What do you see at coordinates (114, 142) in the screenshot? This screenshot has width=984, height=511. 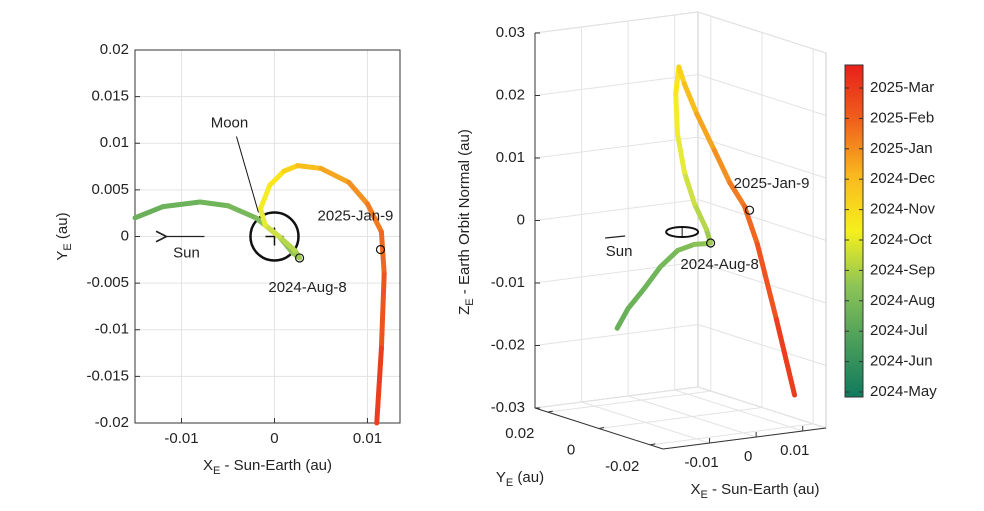 I see `y-tick-label: 0.01` at bounding box center [114, 142].